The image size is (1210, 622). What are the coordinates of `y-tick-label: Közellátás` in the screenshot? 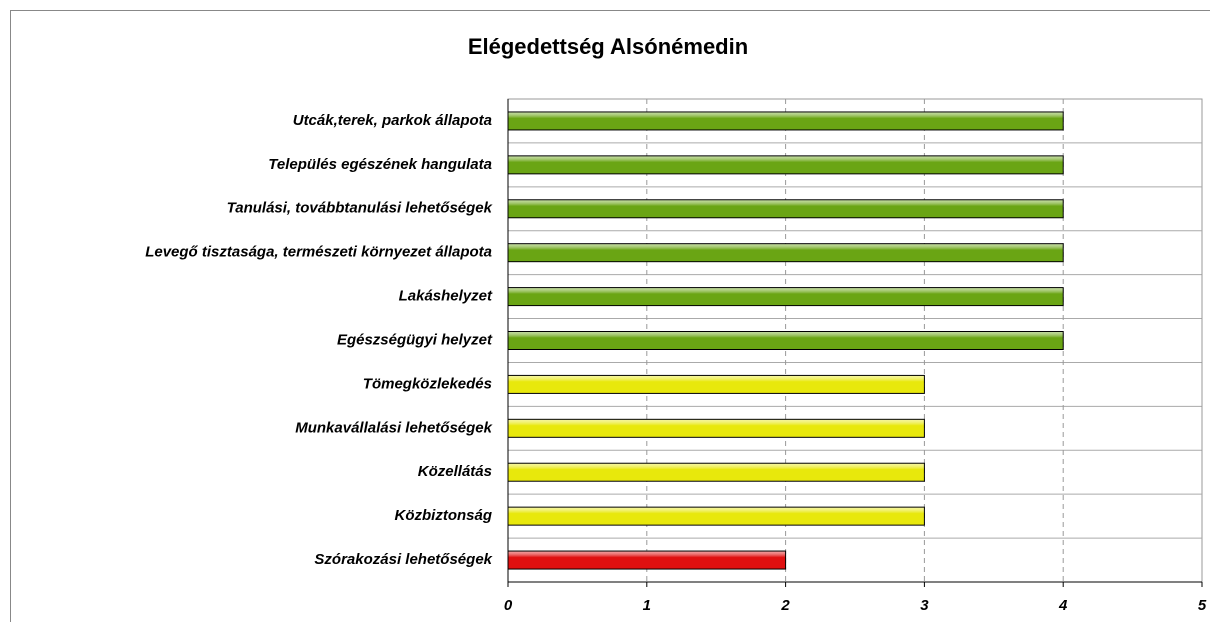 It's located at (455, 471).